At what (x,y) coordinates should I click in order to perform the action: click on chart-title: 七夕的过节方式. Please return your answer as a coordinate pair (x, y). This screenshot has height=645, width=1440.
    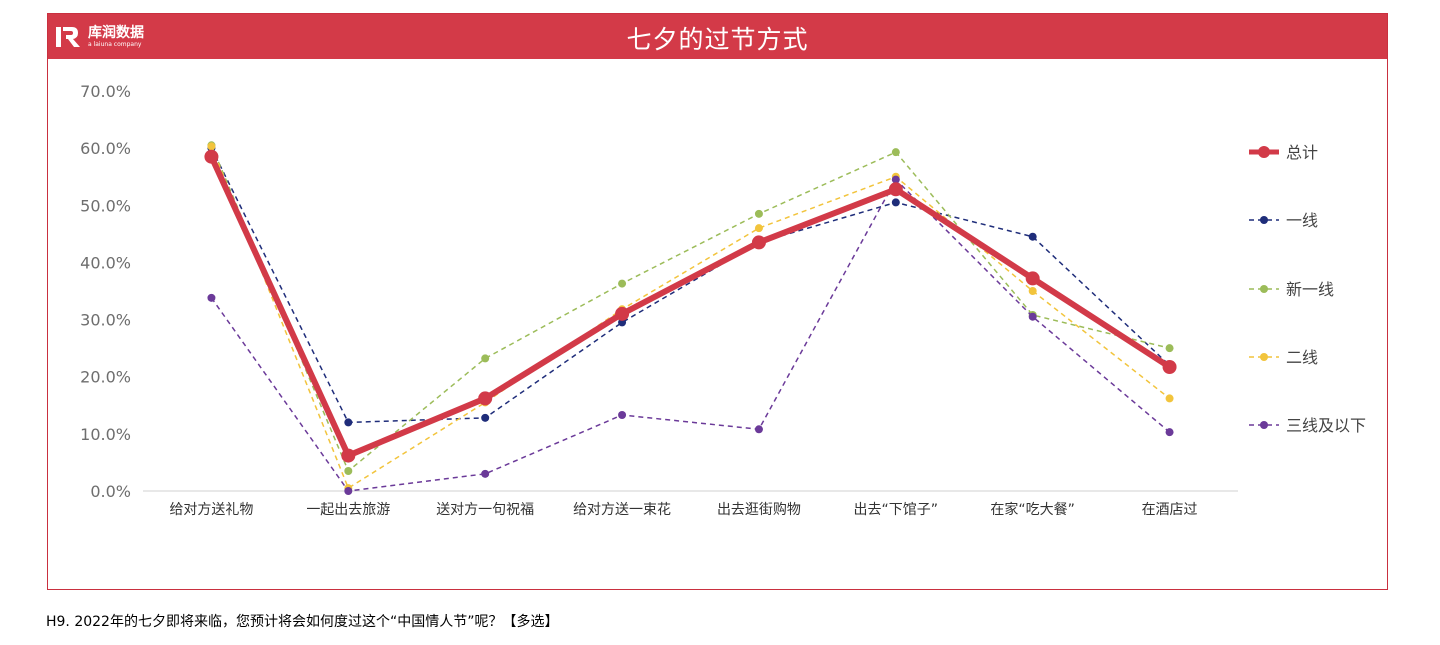
    Looking at the image, I should click on (717, 39).